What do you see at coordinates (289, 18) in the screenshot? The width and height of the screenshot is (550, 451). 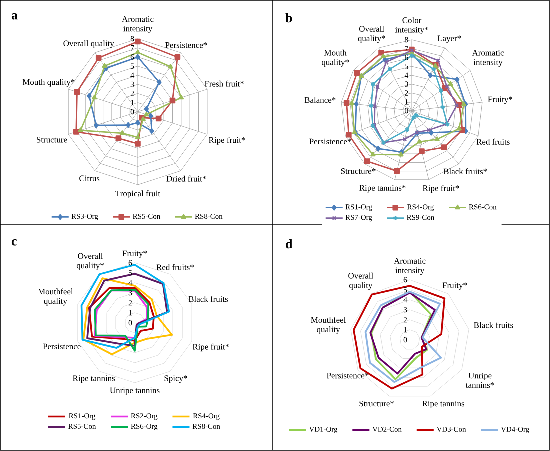 I see `chart-title: b` at bounding box center [289, 18].